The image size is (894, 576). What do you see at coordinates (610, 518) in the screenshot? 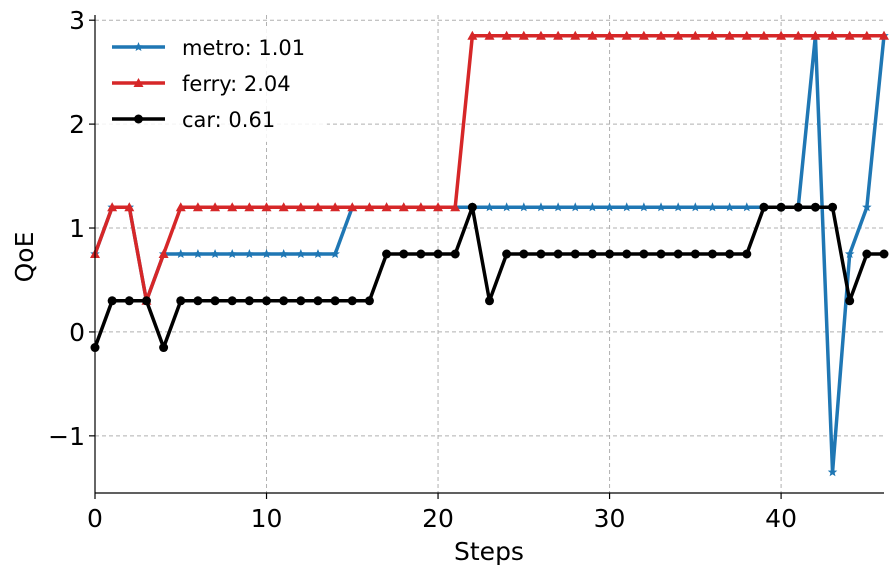
I see `x-tick-label: 30` at bounding box center [610, 518].